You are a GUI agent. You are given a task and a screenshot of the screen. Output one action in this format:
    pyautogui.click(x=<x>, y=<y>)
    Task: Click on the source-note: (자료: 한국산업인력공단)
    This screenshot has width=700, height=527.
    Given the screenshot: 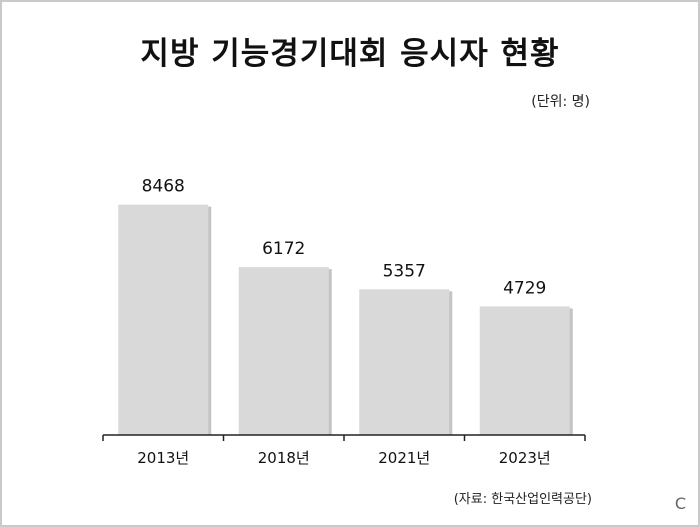 What is the action you would take?
    pyautogui.click(x=522, y=499)
    